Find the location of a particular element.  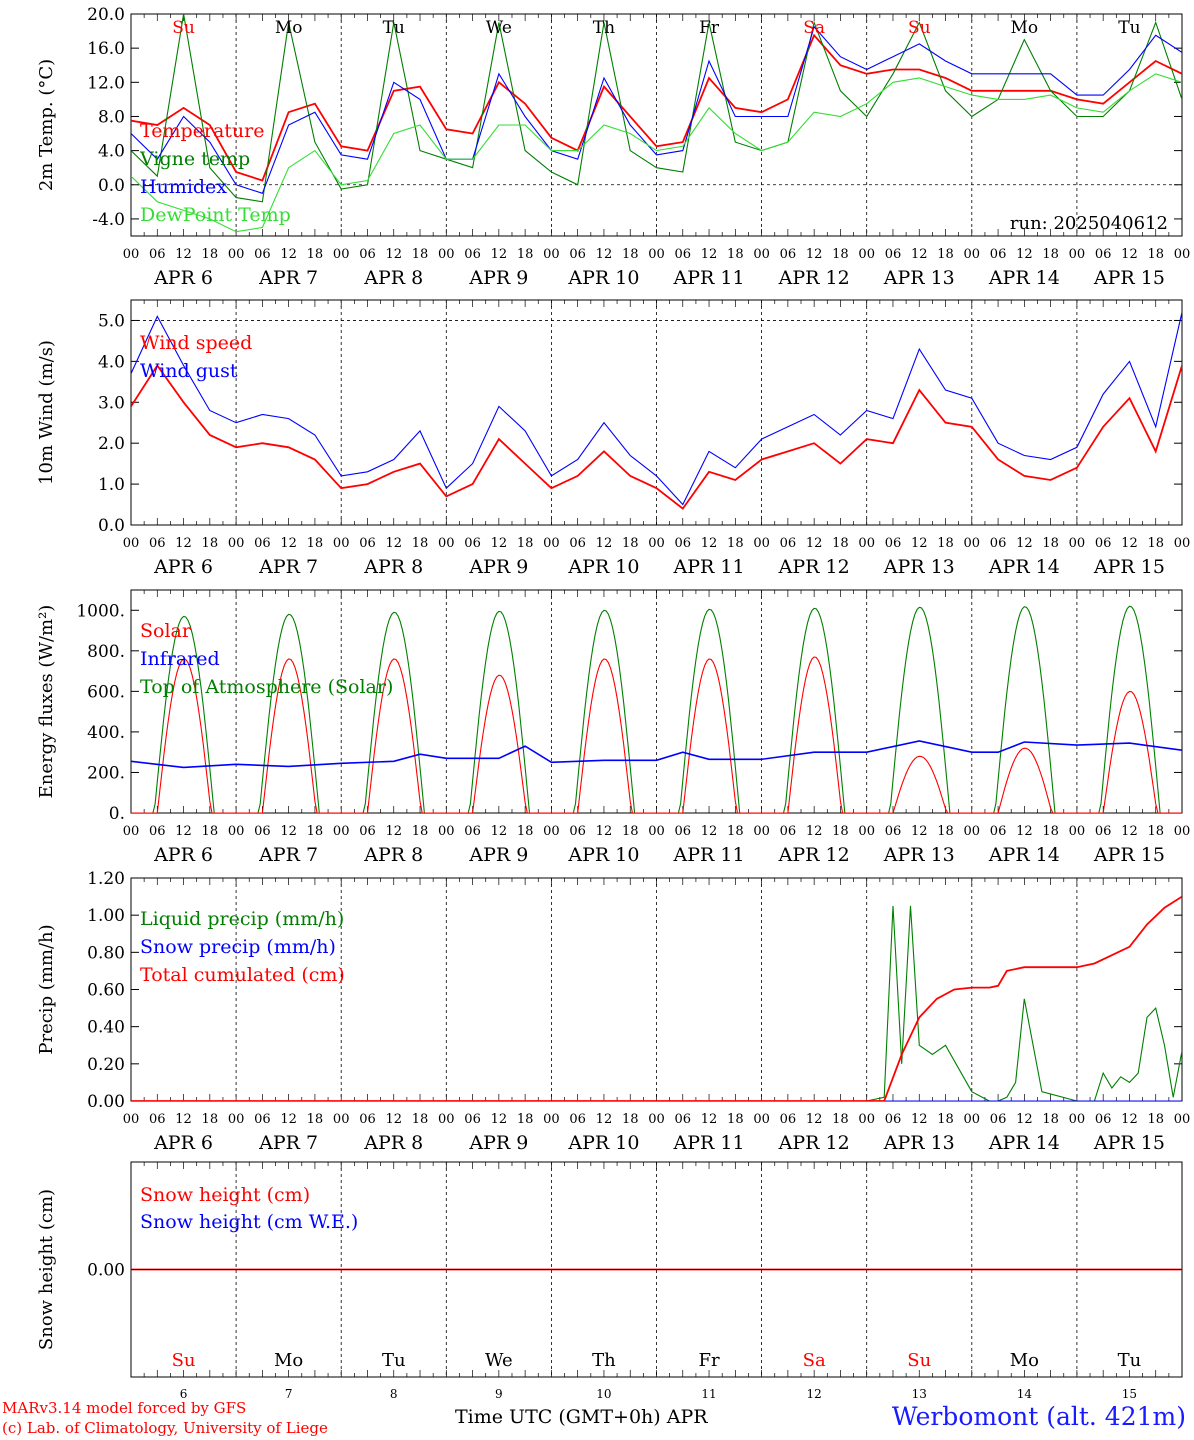

bottom-day-number: 9 is located at coordinates (499, 1394).